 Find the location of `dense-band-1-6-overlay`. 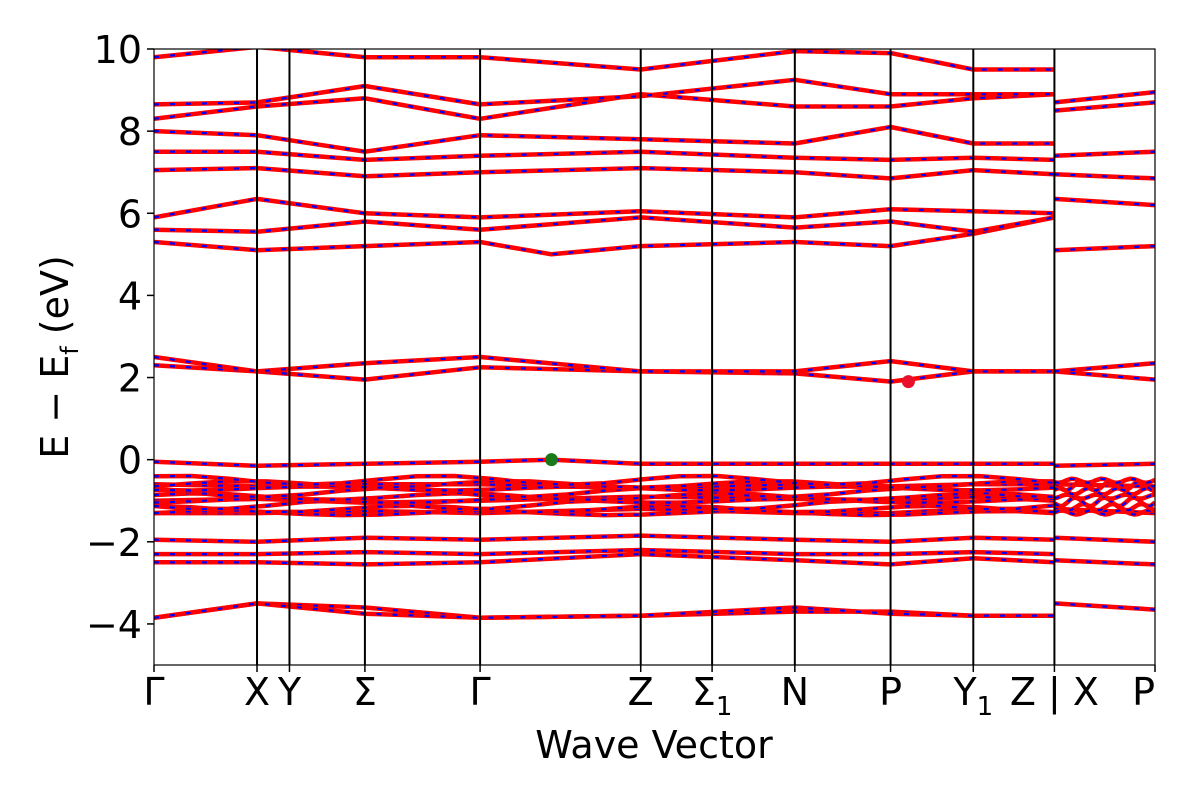

dense-band-1-6-overlay is located at coordinates (1104, 480).